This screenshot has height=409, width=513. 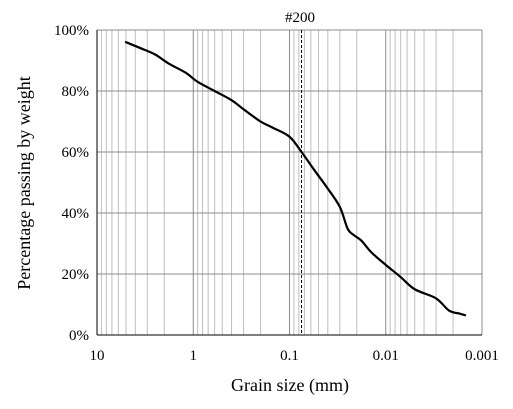 I want to click on y-tick-label: 100%, so click(x=71, y=31).